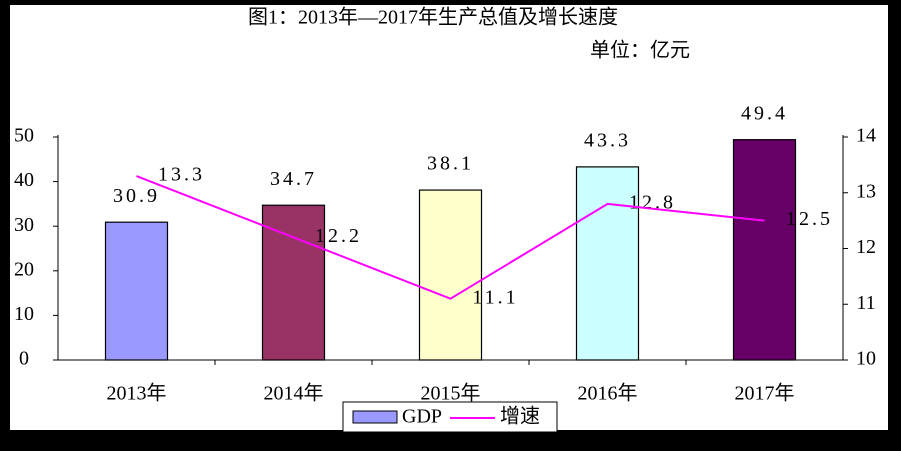 The height and width of the screenshot is (451, 901). What do you see at coordinates (865, 303) in the screenshot?
I see `y2-tick-label: 11` at bounding box center [865, 303].